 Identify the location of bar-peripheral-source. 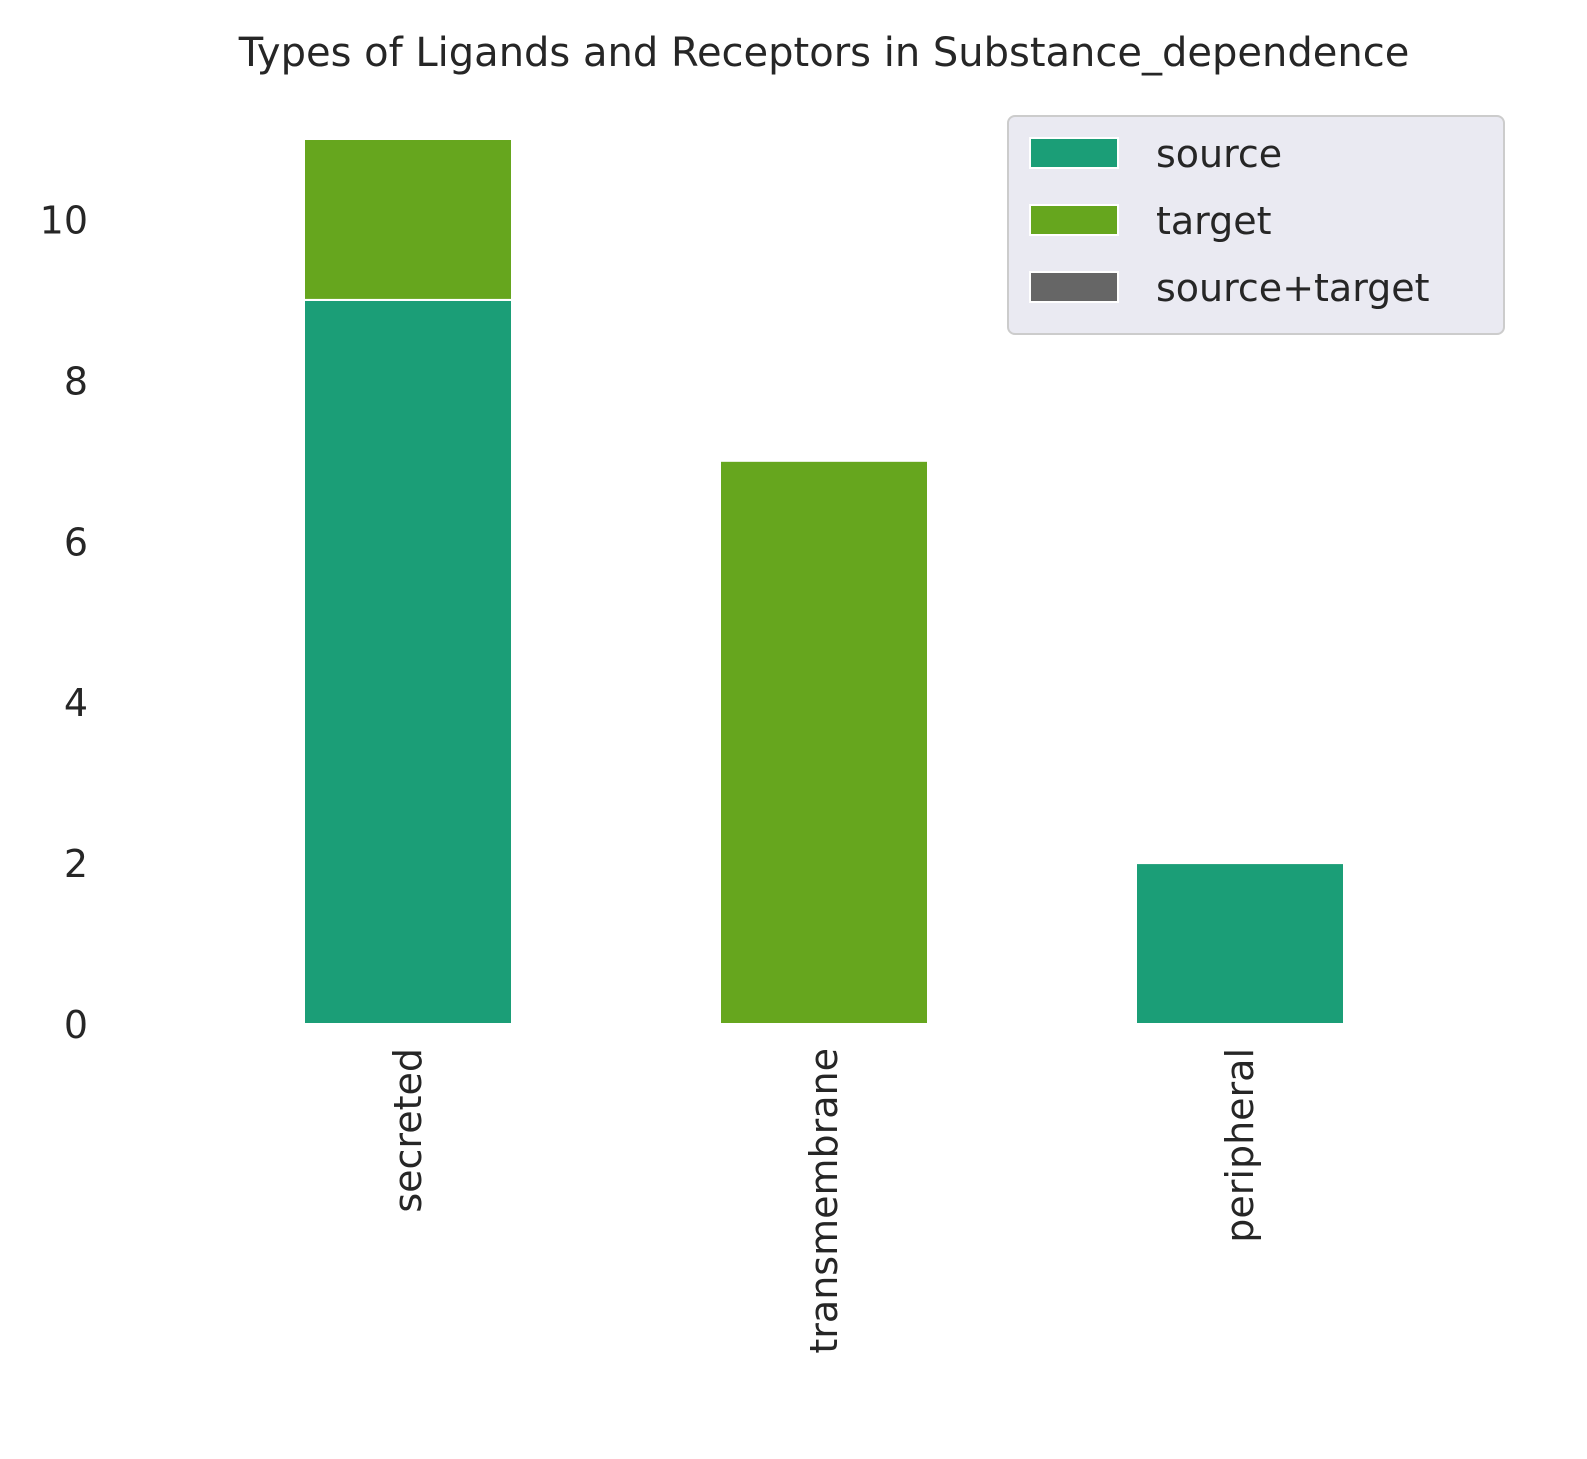
(1240, 943).